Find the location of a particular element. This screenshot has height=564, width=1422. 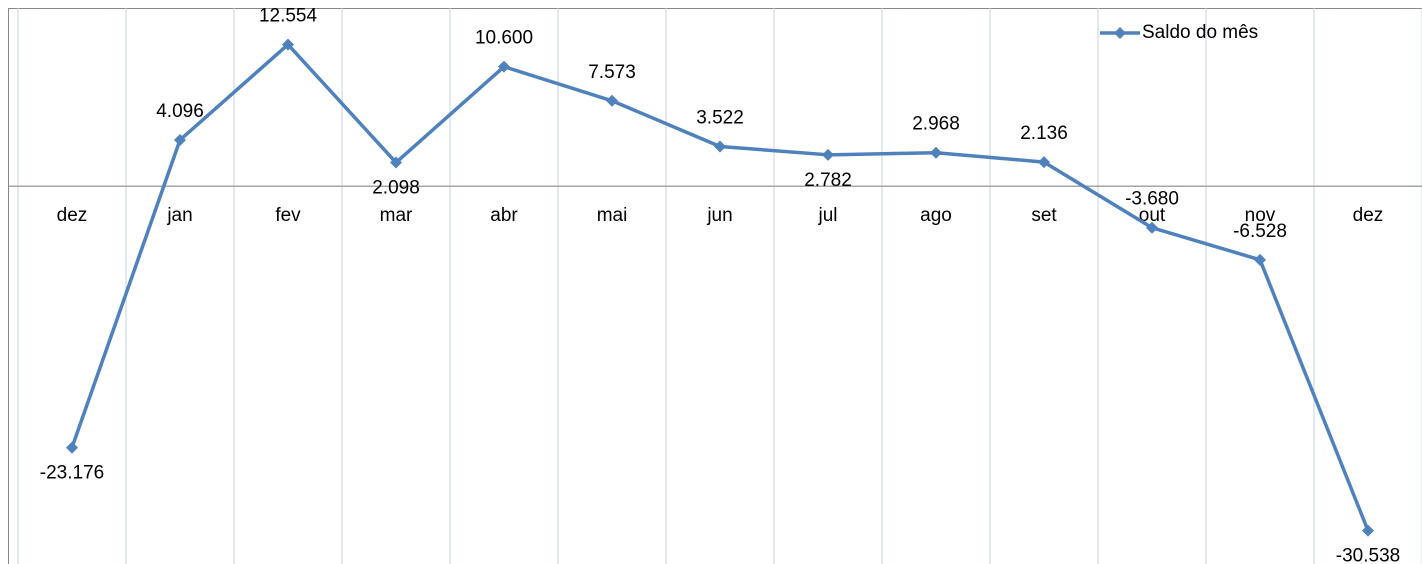

data-label: 2.782 is located at coordinates (828, 180).